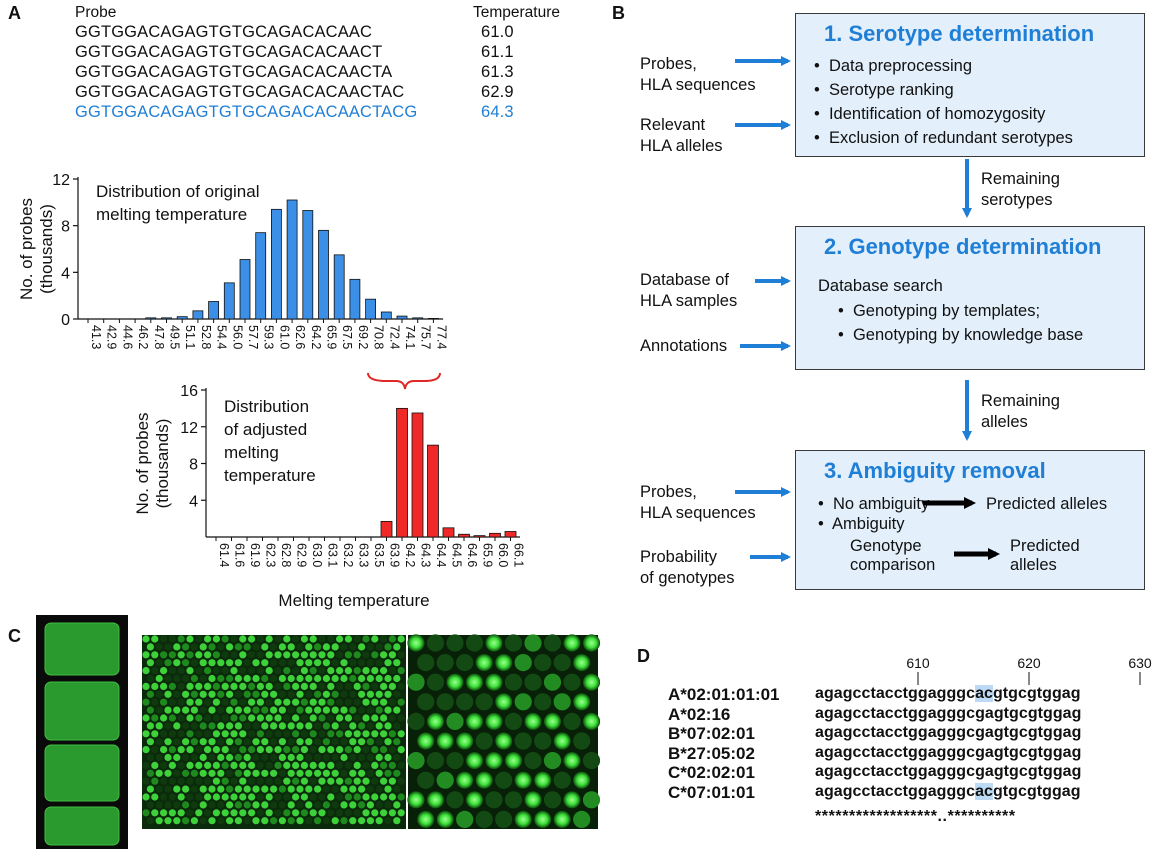 The height and width of the screenshot is (854, 1158). Describe the element at coordinates (1045, 556) in the screenshot. I see `predicted-alleles-label-2: Predicted alleles` at that location.